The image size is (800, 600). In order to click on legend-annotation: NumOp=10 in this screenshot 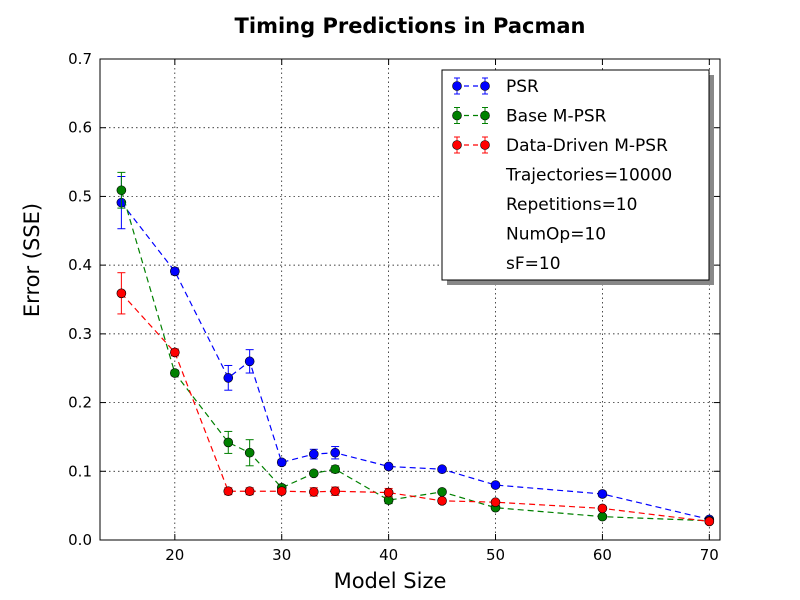, I will do `click(556, 235)`.